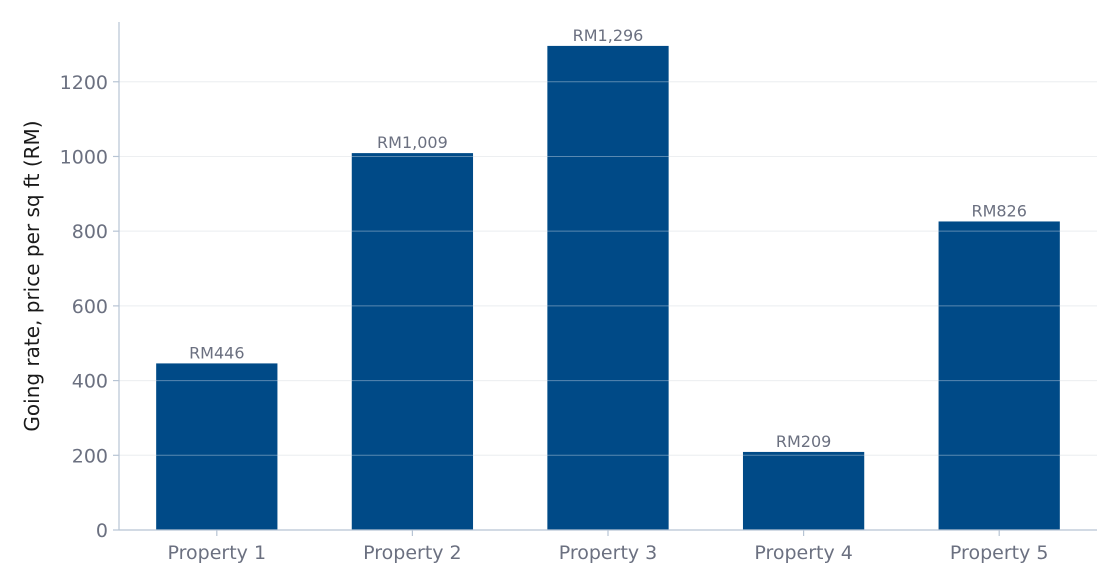  What do you see at coordinates (216, 352) in the screenshot?
I see `data-label-1: RM446` at bounding box center [216, 352].